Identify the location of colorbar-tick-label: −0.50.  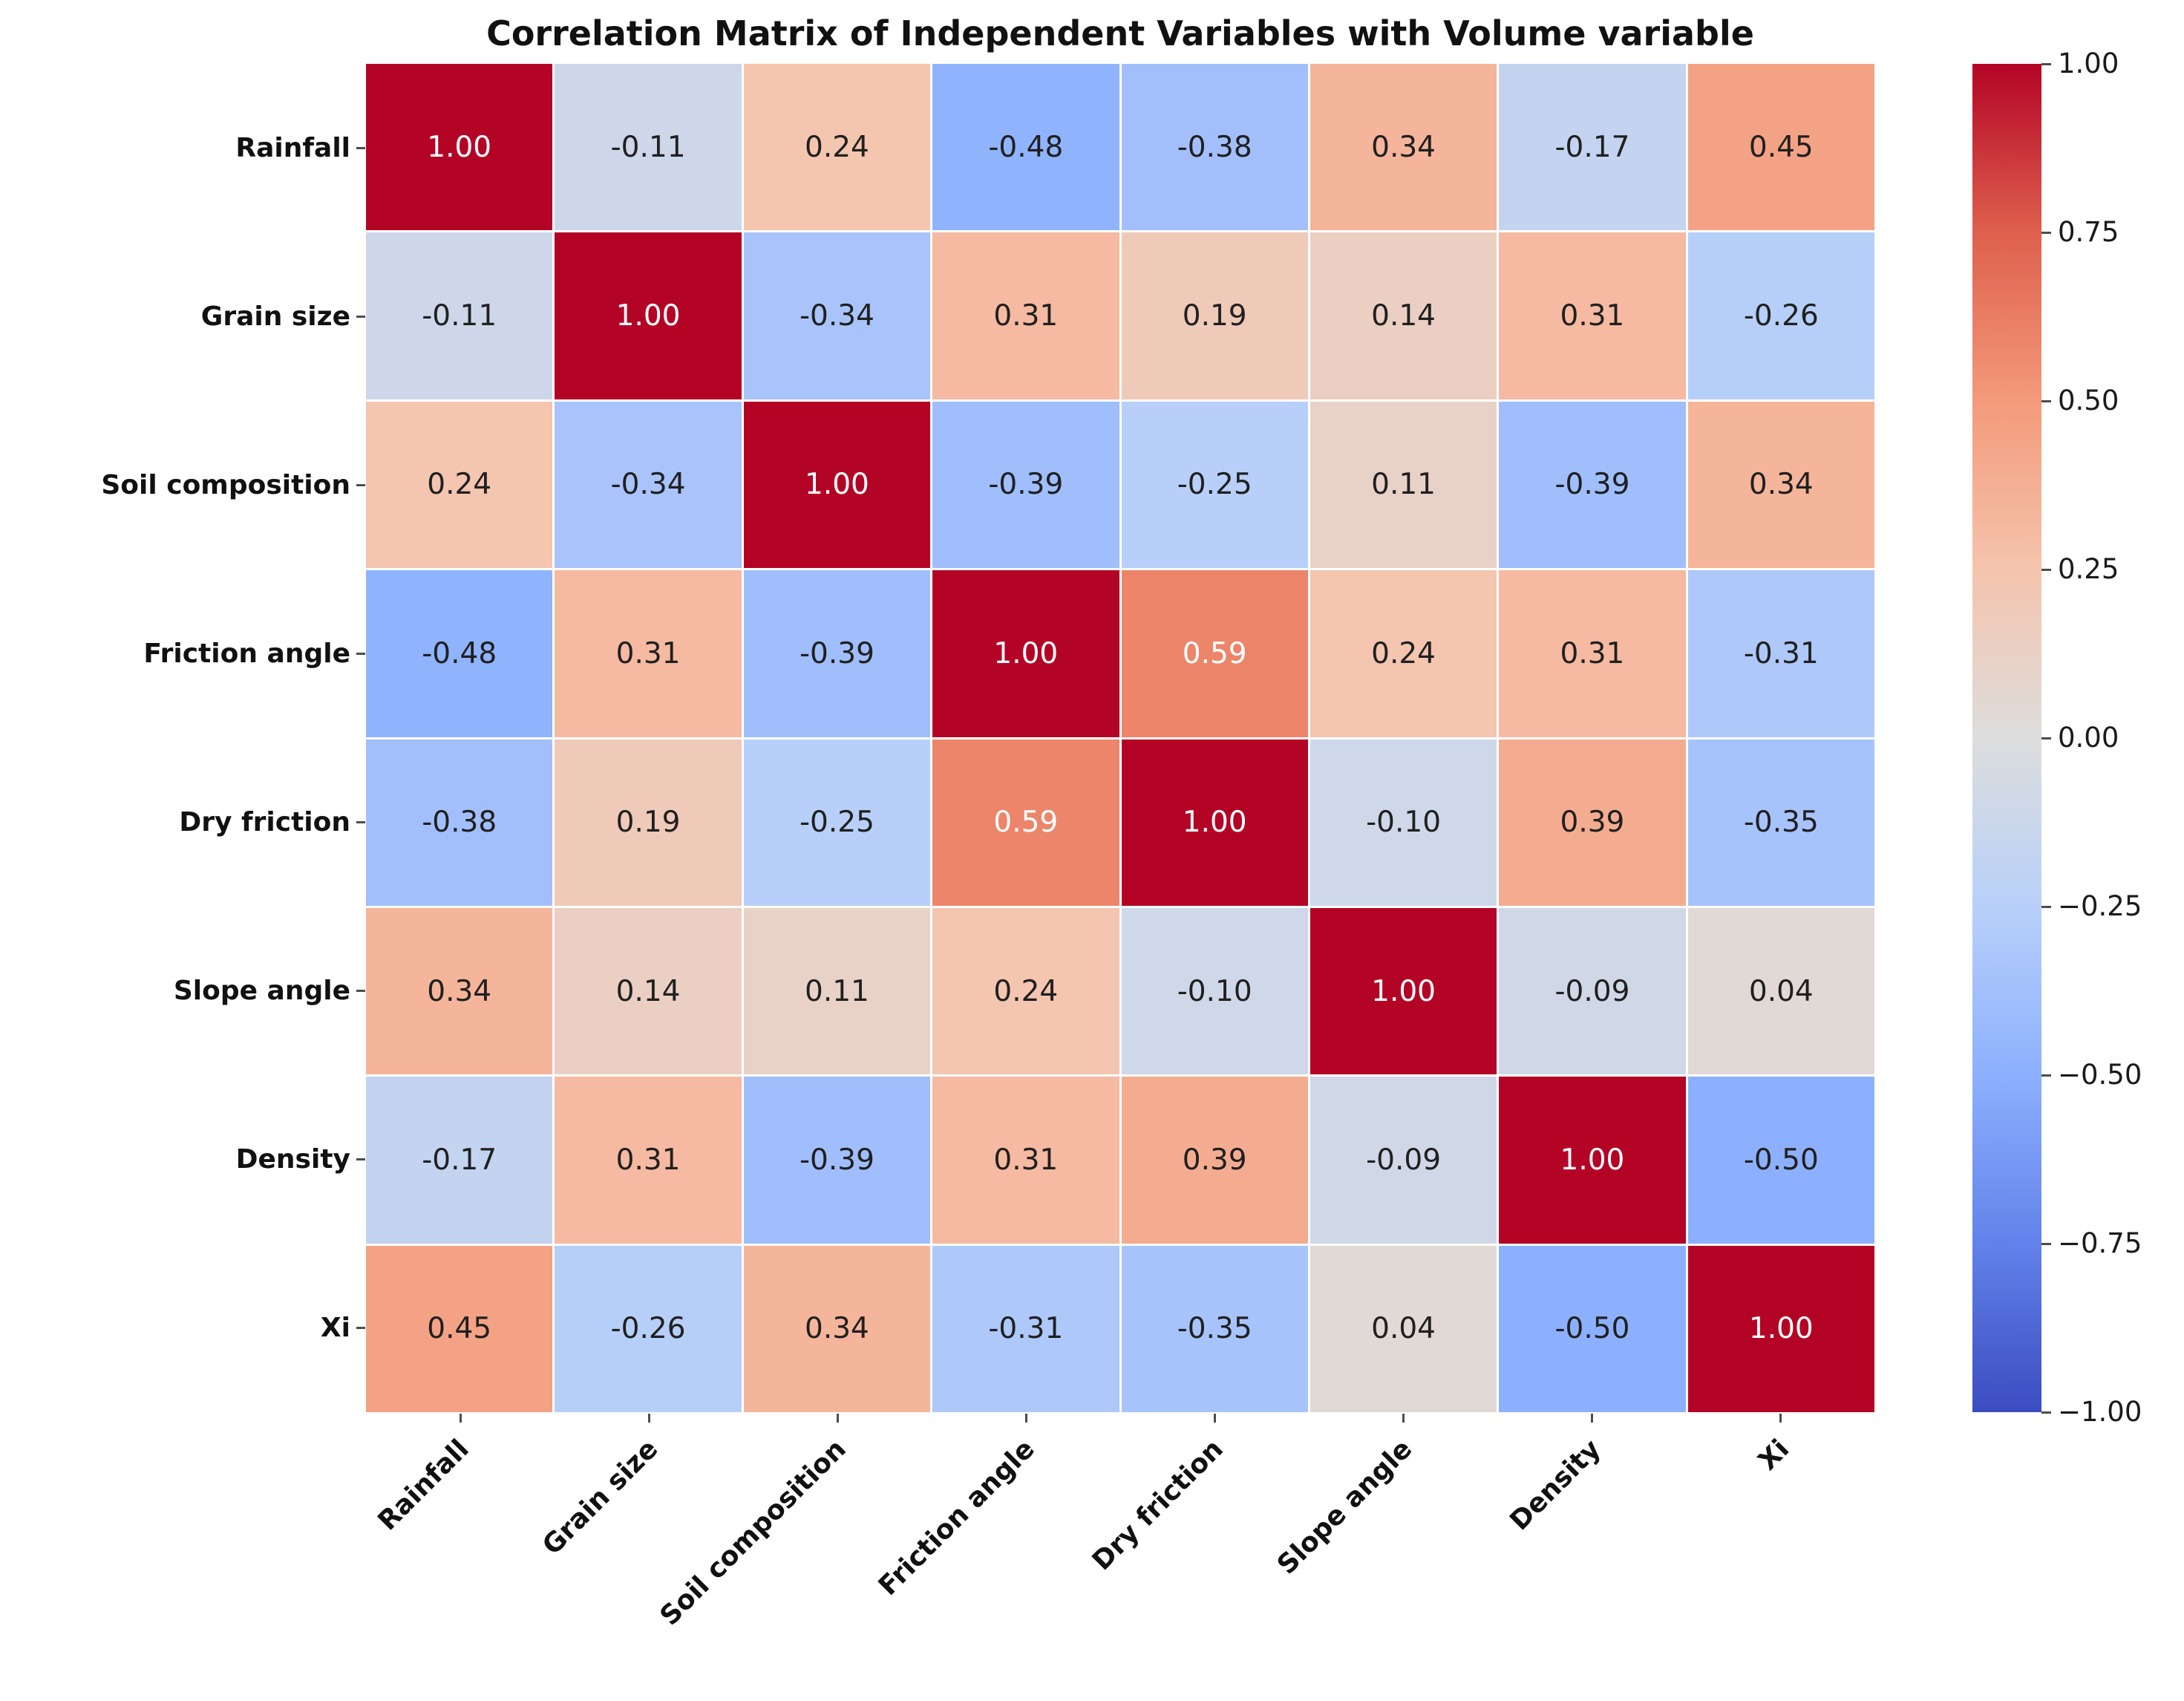
(2100, 1075).